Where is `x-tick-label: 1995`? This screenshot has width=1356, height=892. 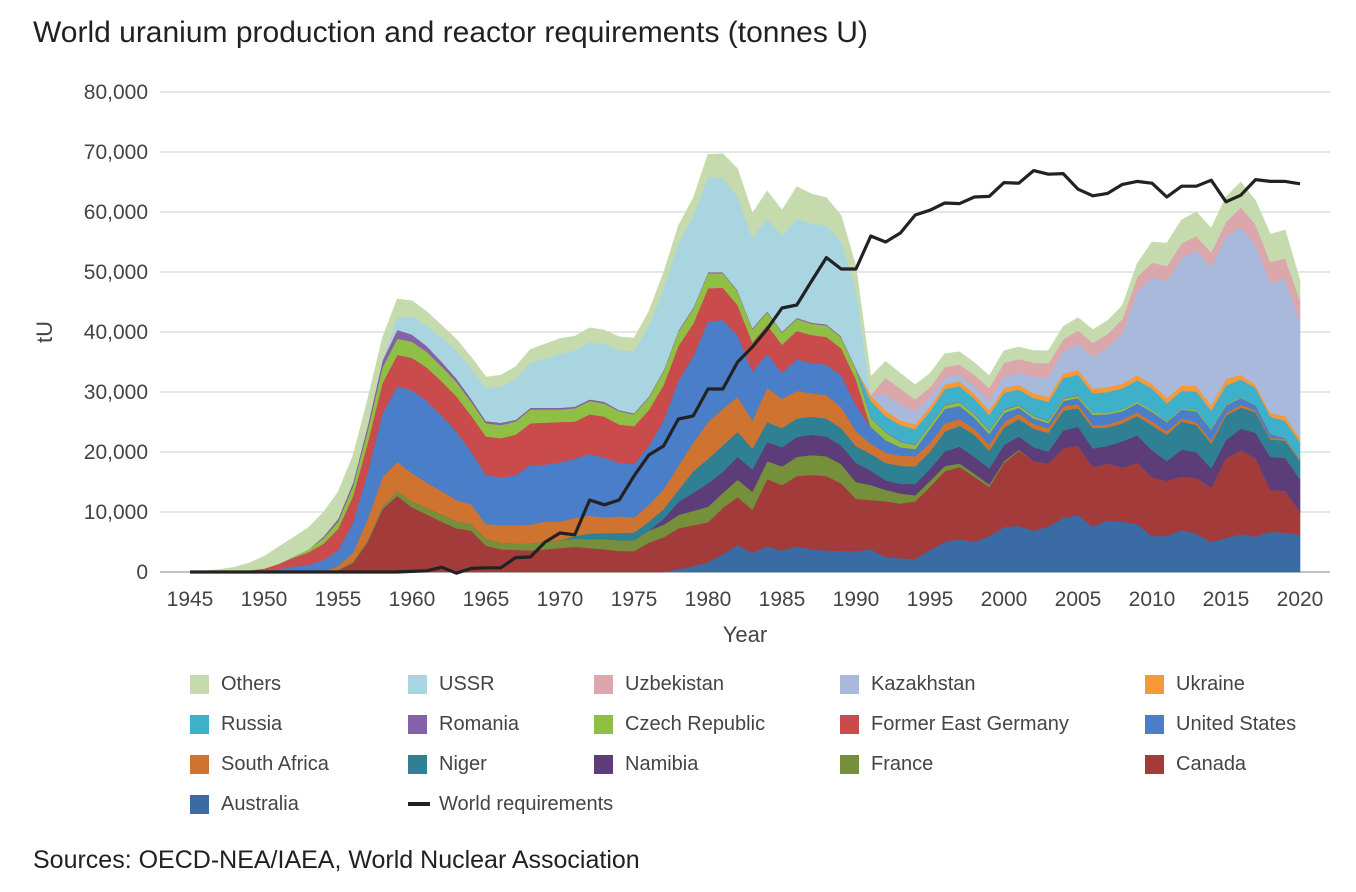 x-tick-label: 1995 is located at coordinates (930, 599).